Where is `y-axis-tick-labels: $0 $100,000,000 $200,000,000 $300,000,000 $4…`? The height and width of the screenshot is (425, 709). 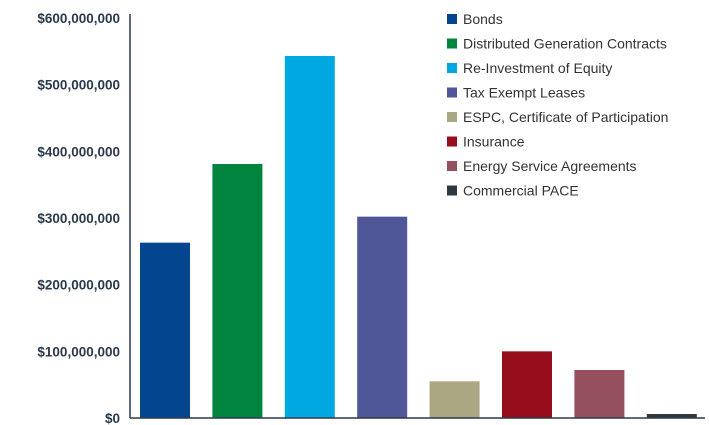 y-axis-tick-labels: $0 $100,000,000 $200,000,000 $300,000,000 $4… is located at coordinates (78, 218).